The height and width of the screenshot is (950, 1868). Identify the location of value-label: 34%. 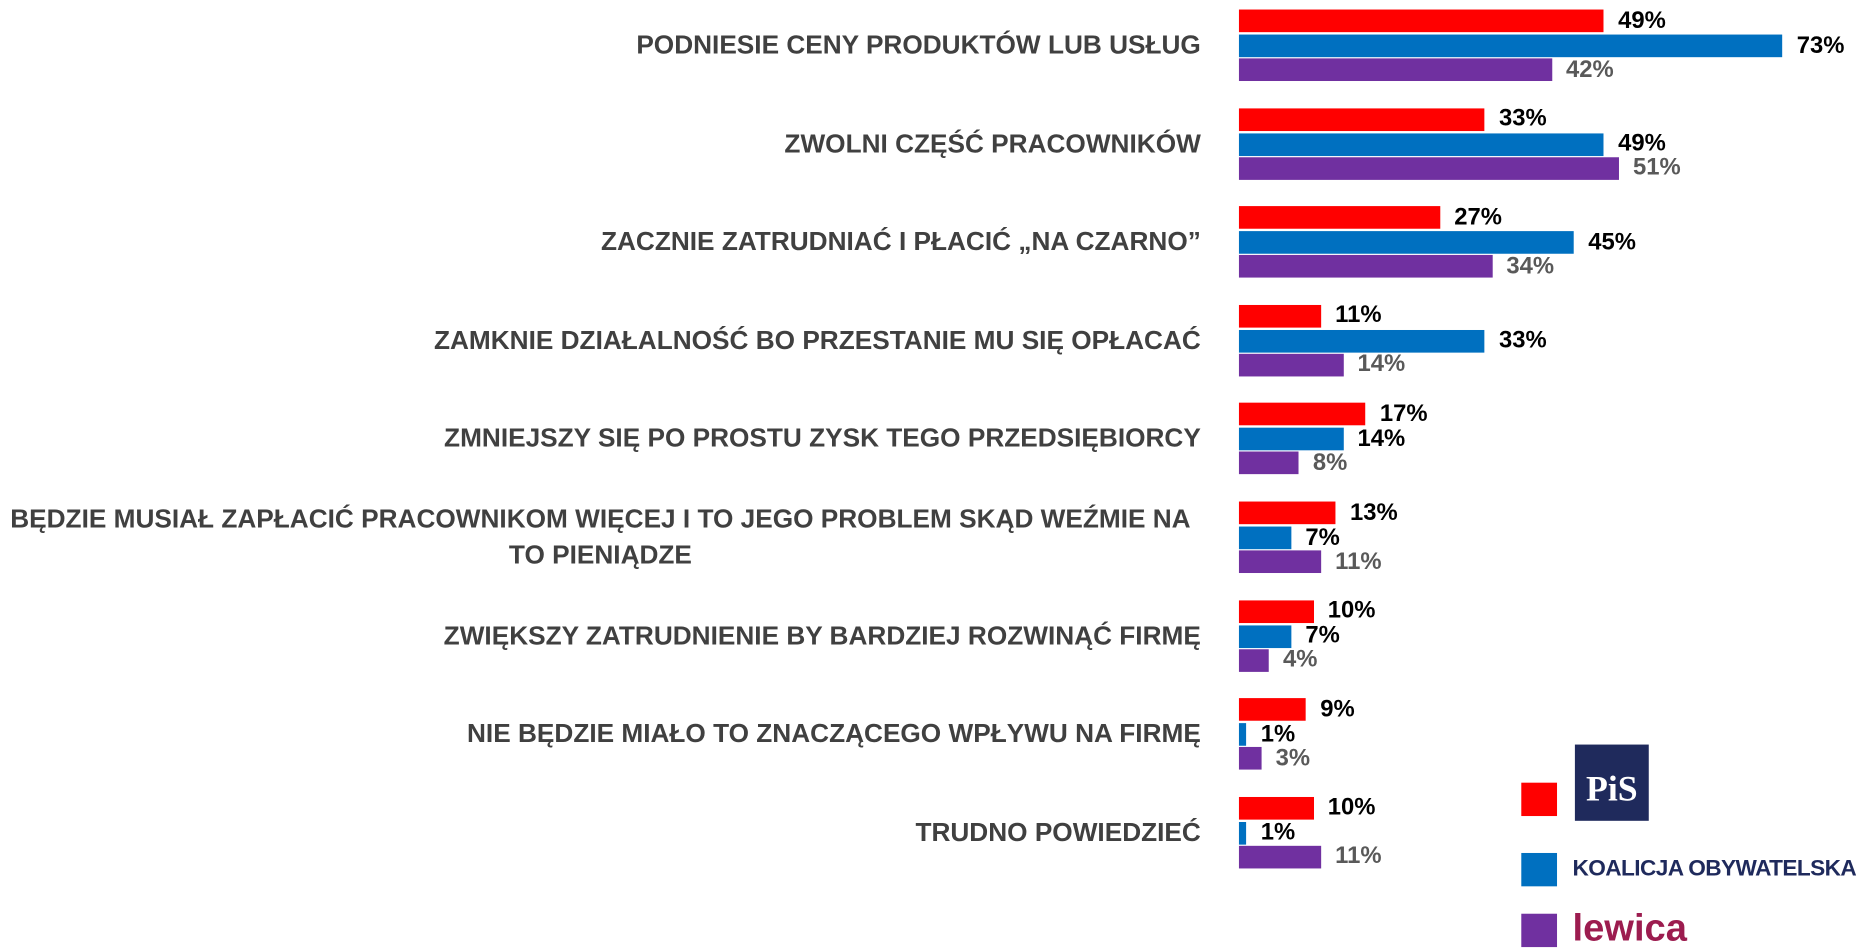
(1530, 265).